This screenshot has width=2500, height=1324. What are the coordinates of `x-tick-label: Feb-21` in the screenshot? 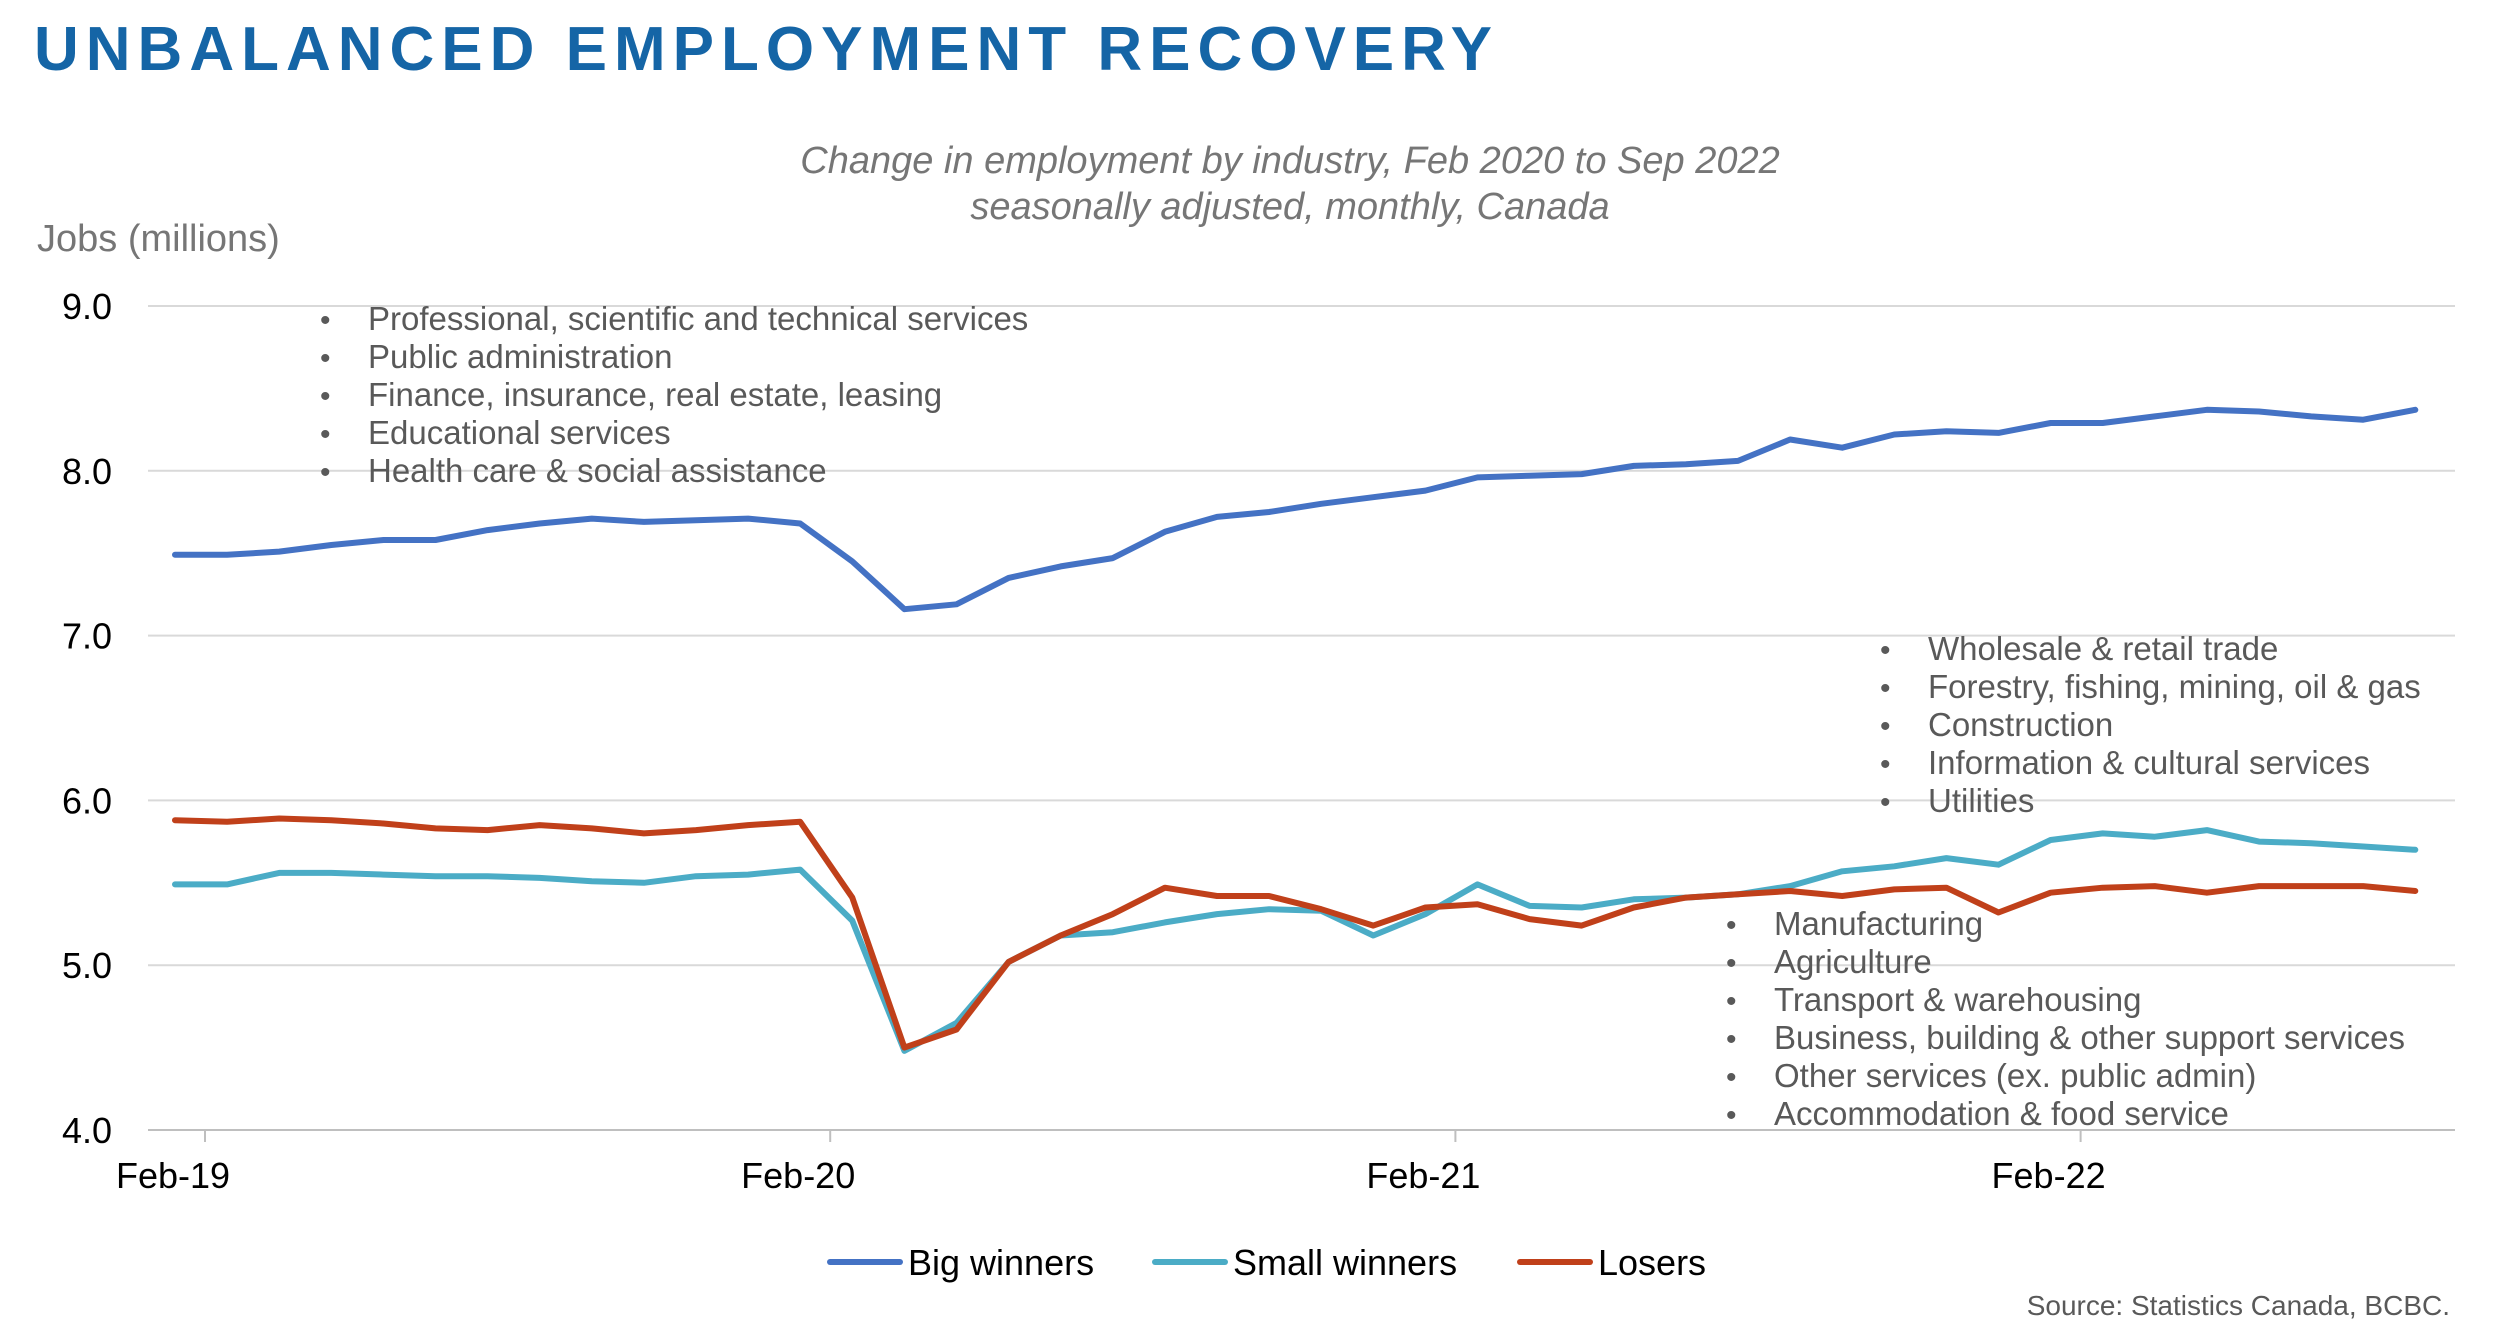 It's located at (1423, 1175).